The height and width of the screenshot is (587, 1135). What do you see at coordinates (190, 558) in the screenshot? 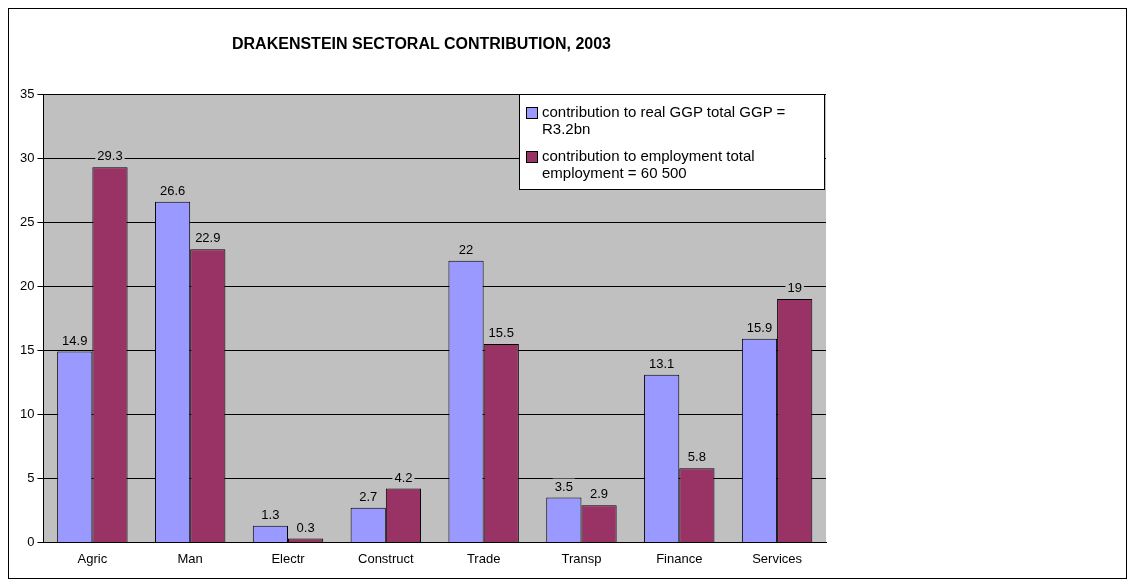
I see `x-tick-label: Man` at bounding box center [190, 558].